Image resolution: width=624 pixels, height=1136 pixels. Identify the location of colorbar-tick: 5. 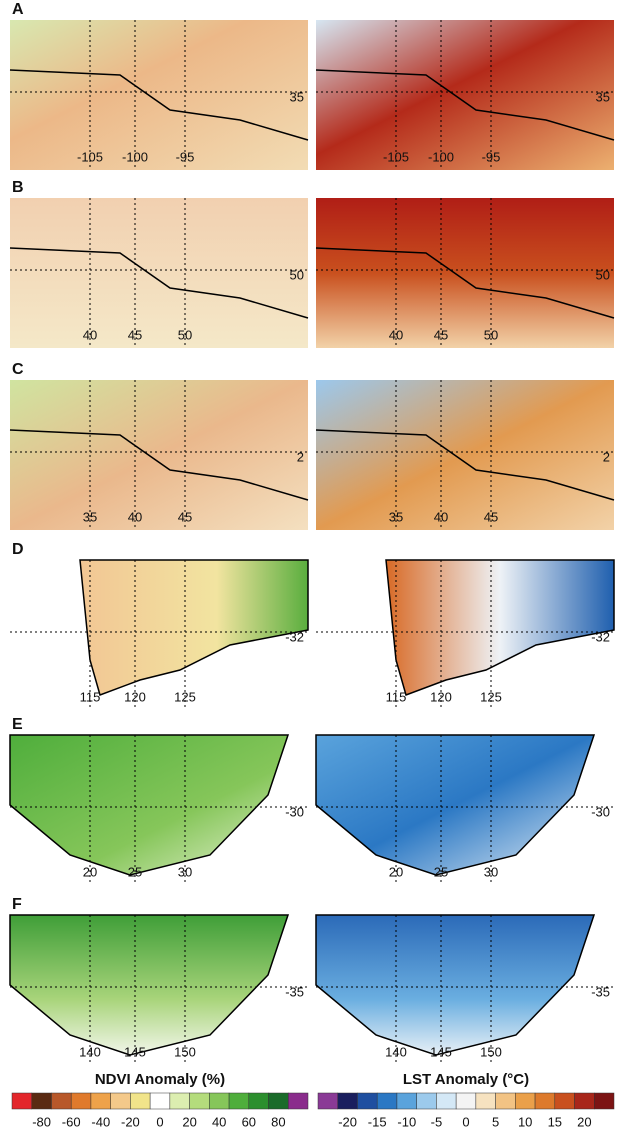
(495, 1121).